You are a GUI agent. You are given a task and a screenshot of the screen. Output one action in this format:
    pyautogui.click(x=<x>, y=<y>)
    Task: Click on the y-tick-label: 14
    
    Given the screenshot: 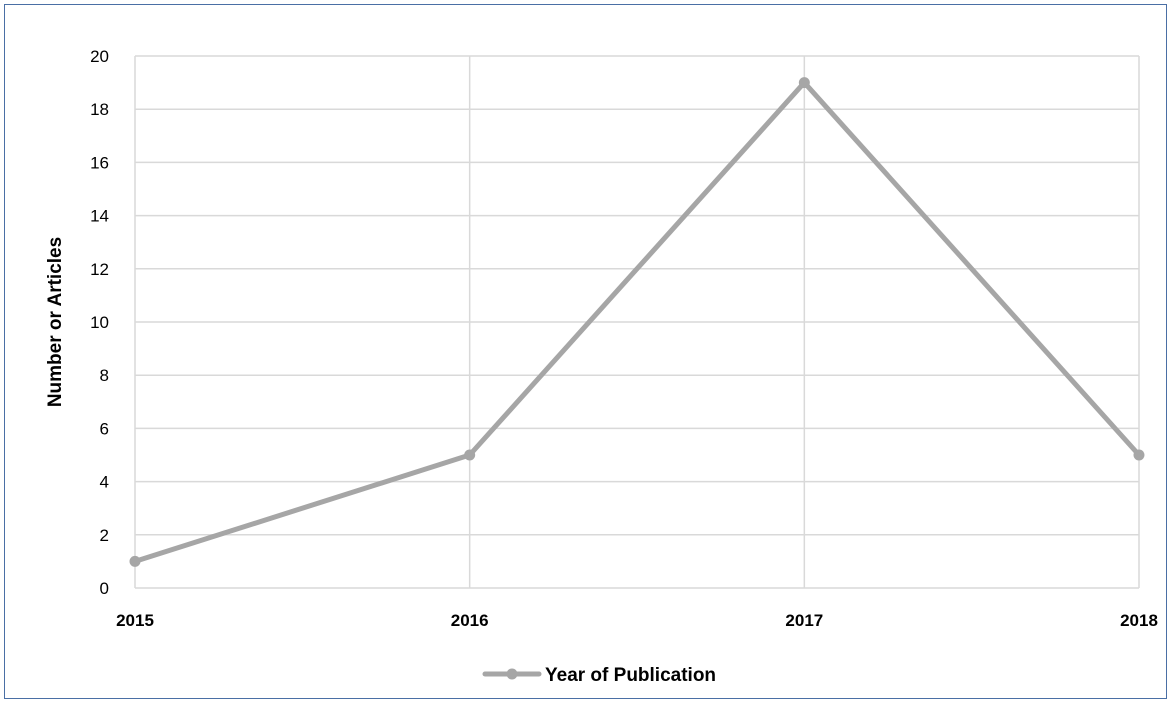 What is the action you would take?
    pyautogui.click(x=99, y=216)
    